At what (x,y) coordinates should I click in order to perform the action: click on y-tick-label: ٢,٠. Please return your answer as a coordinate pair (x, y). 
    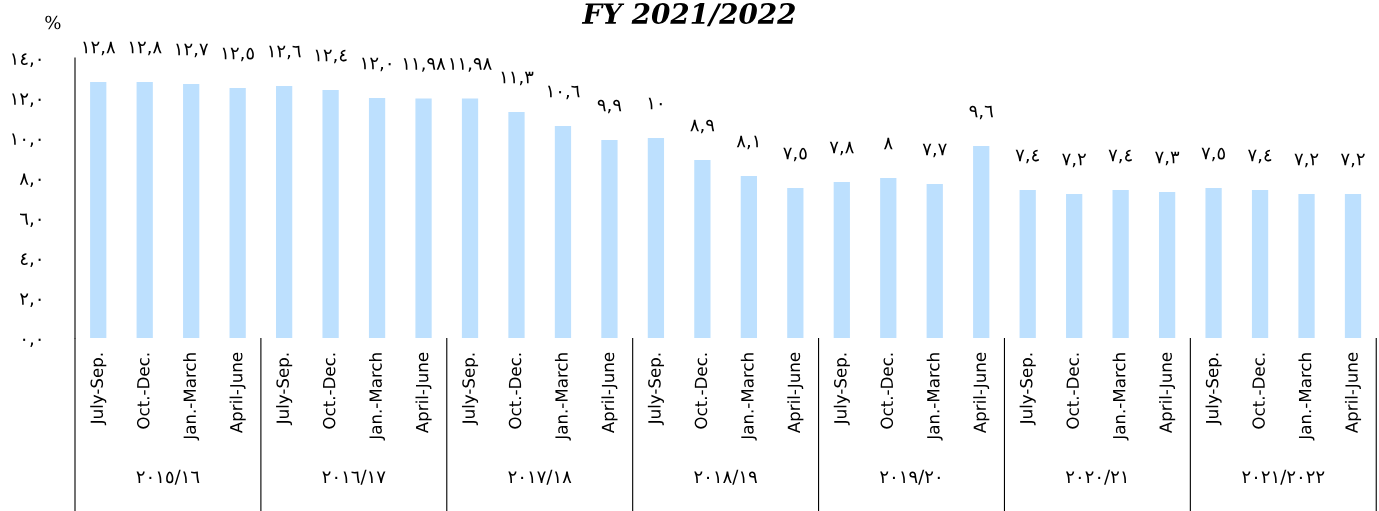
    Looking at the image, I should click on (30, 300).